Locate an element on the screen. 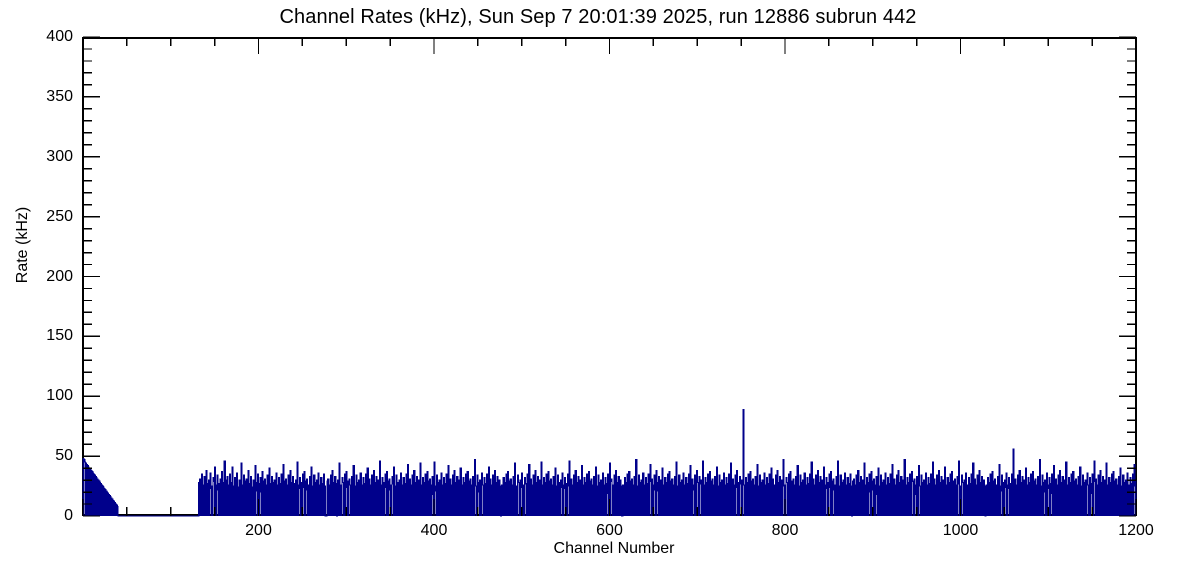 The width and height of the screenshot is (1196, 572). y-tick-label: 100 is located at coordinates (59, 396).